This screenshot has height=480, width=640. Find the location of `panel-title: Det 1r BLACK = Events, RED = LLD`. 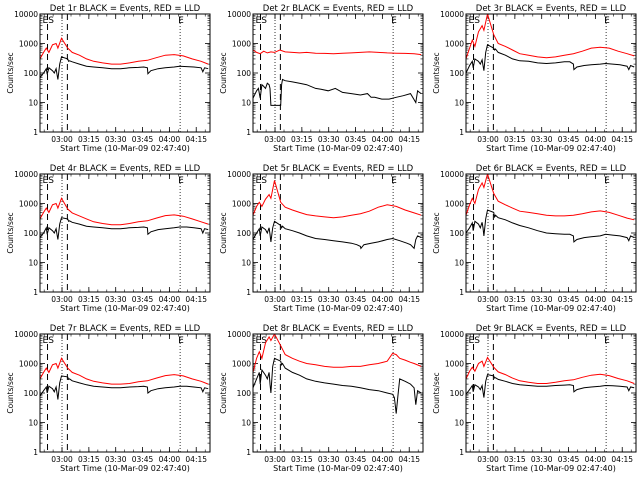

panel-title: Det 1r BLACK = Events, RED = LLD is located at coordinates (125, 9).